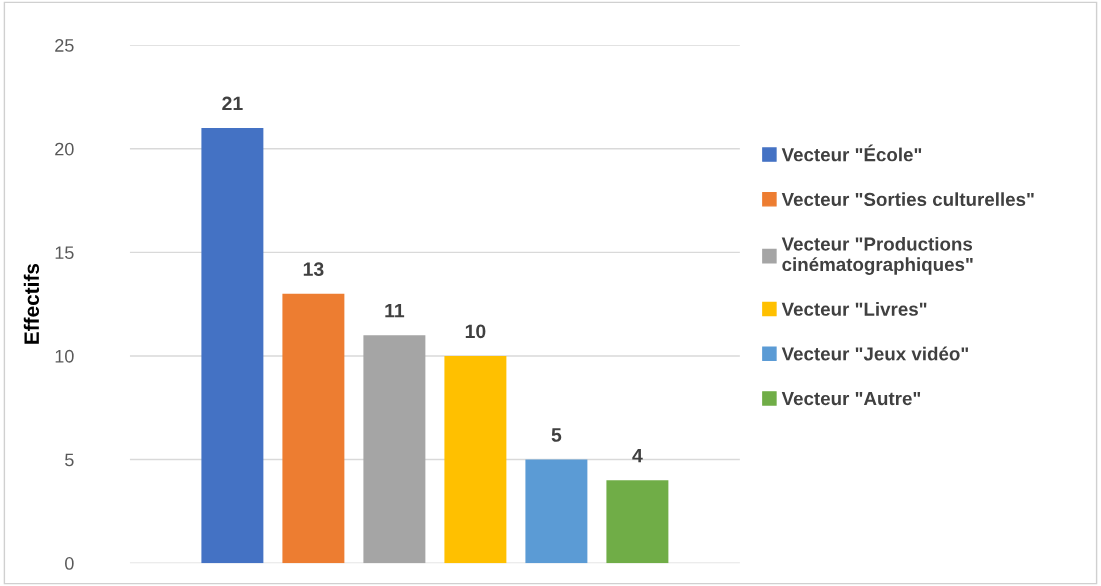  Describe the element at coordinates (395, 310) in the screenshot. I see `data-label: 11` at that location.